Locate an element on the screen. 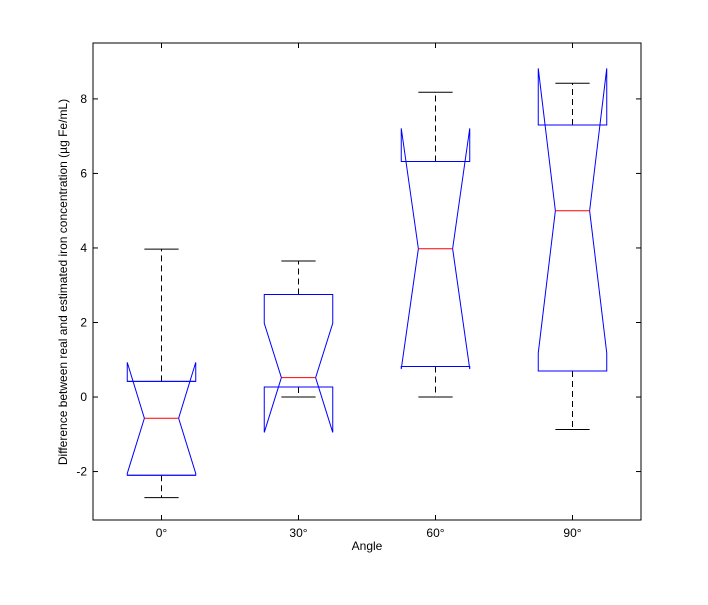 Image resolution: width=708 pixels, height=605 pixels. y-tick-label: 0 is located at coordinates (83, 397).